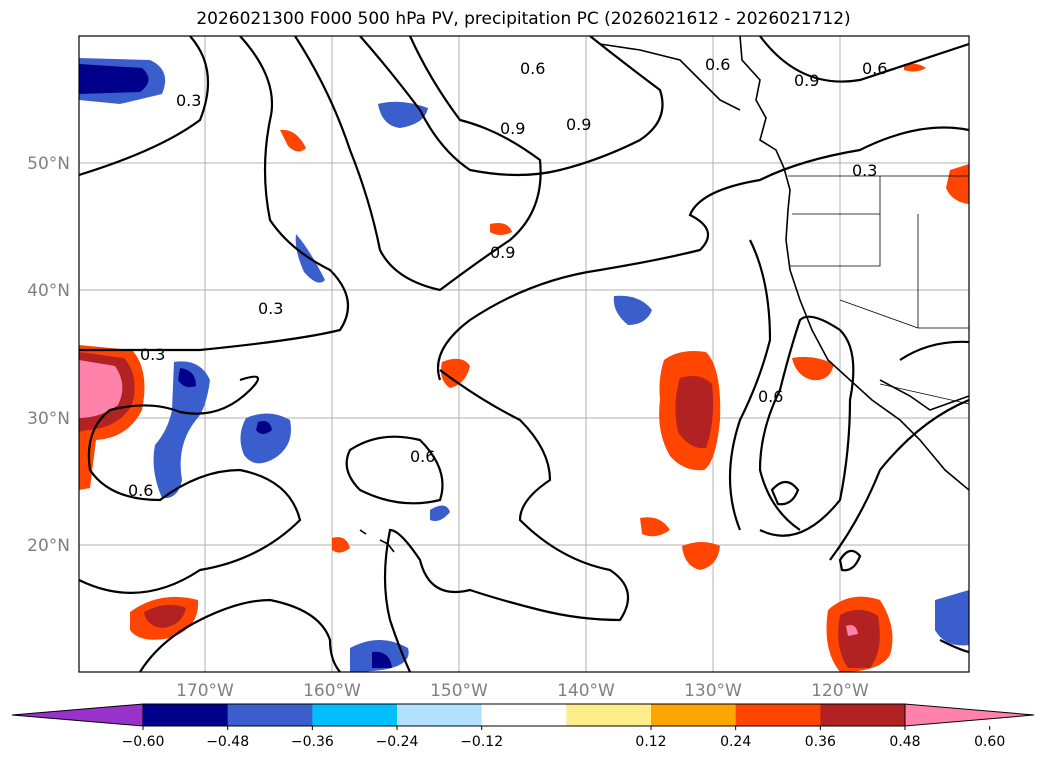  I want to click on colorbar-tick-label: 0.36, so click(820, 742).